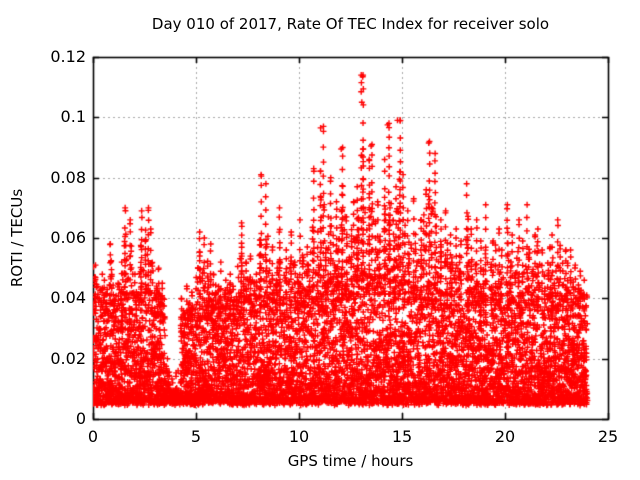 This screenshot has height=480, width=640. What do you see at coordinates (93, 436) in the screenshot?
I see `x-tick-label: 0` at bounding box center [93, 436].